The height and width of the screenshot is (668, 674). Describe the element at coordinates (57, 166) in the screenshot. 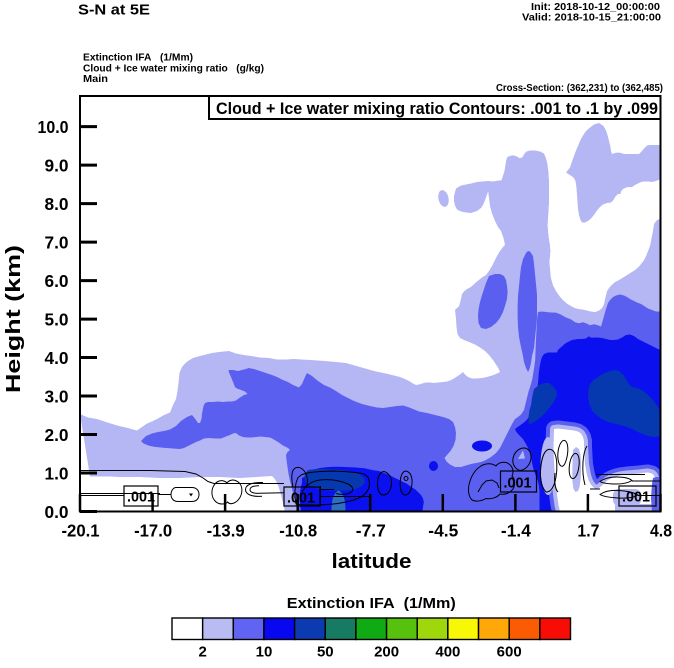

I see `svg-text: 9.0` at that location.